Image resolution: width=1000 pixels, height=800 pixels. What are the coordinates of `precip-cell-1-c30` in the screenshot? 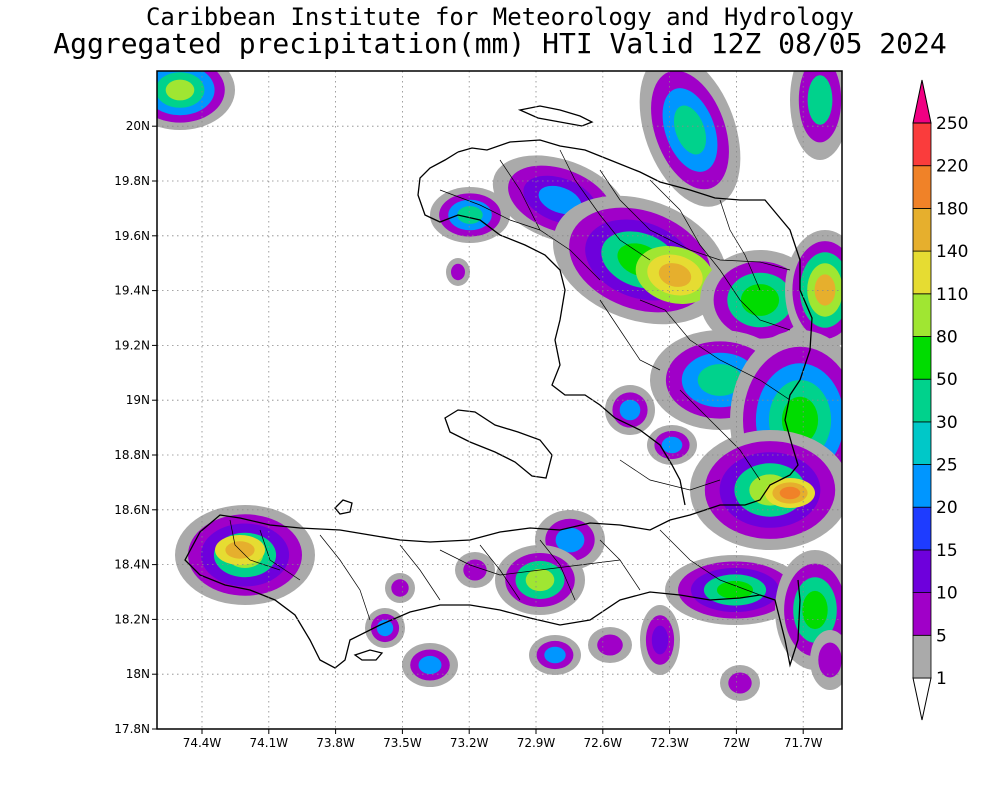 It's located at (690, 130).